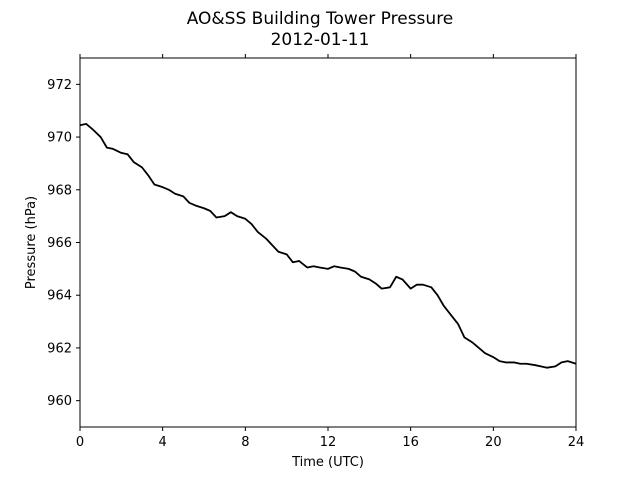  Describe the element at coordinates (59, 138) in the screenshot. I see `y-tick-label: 970` at that location.